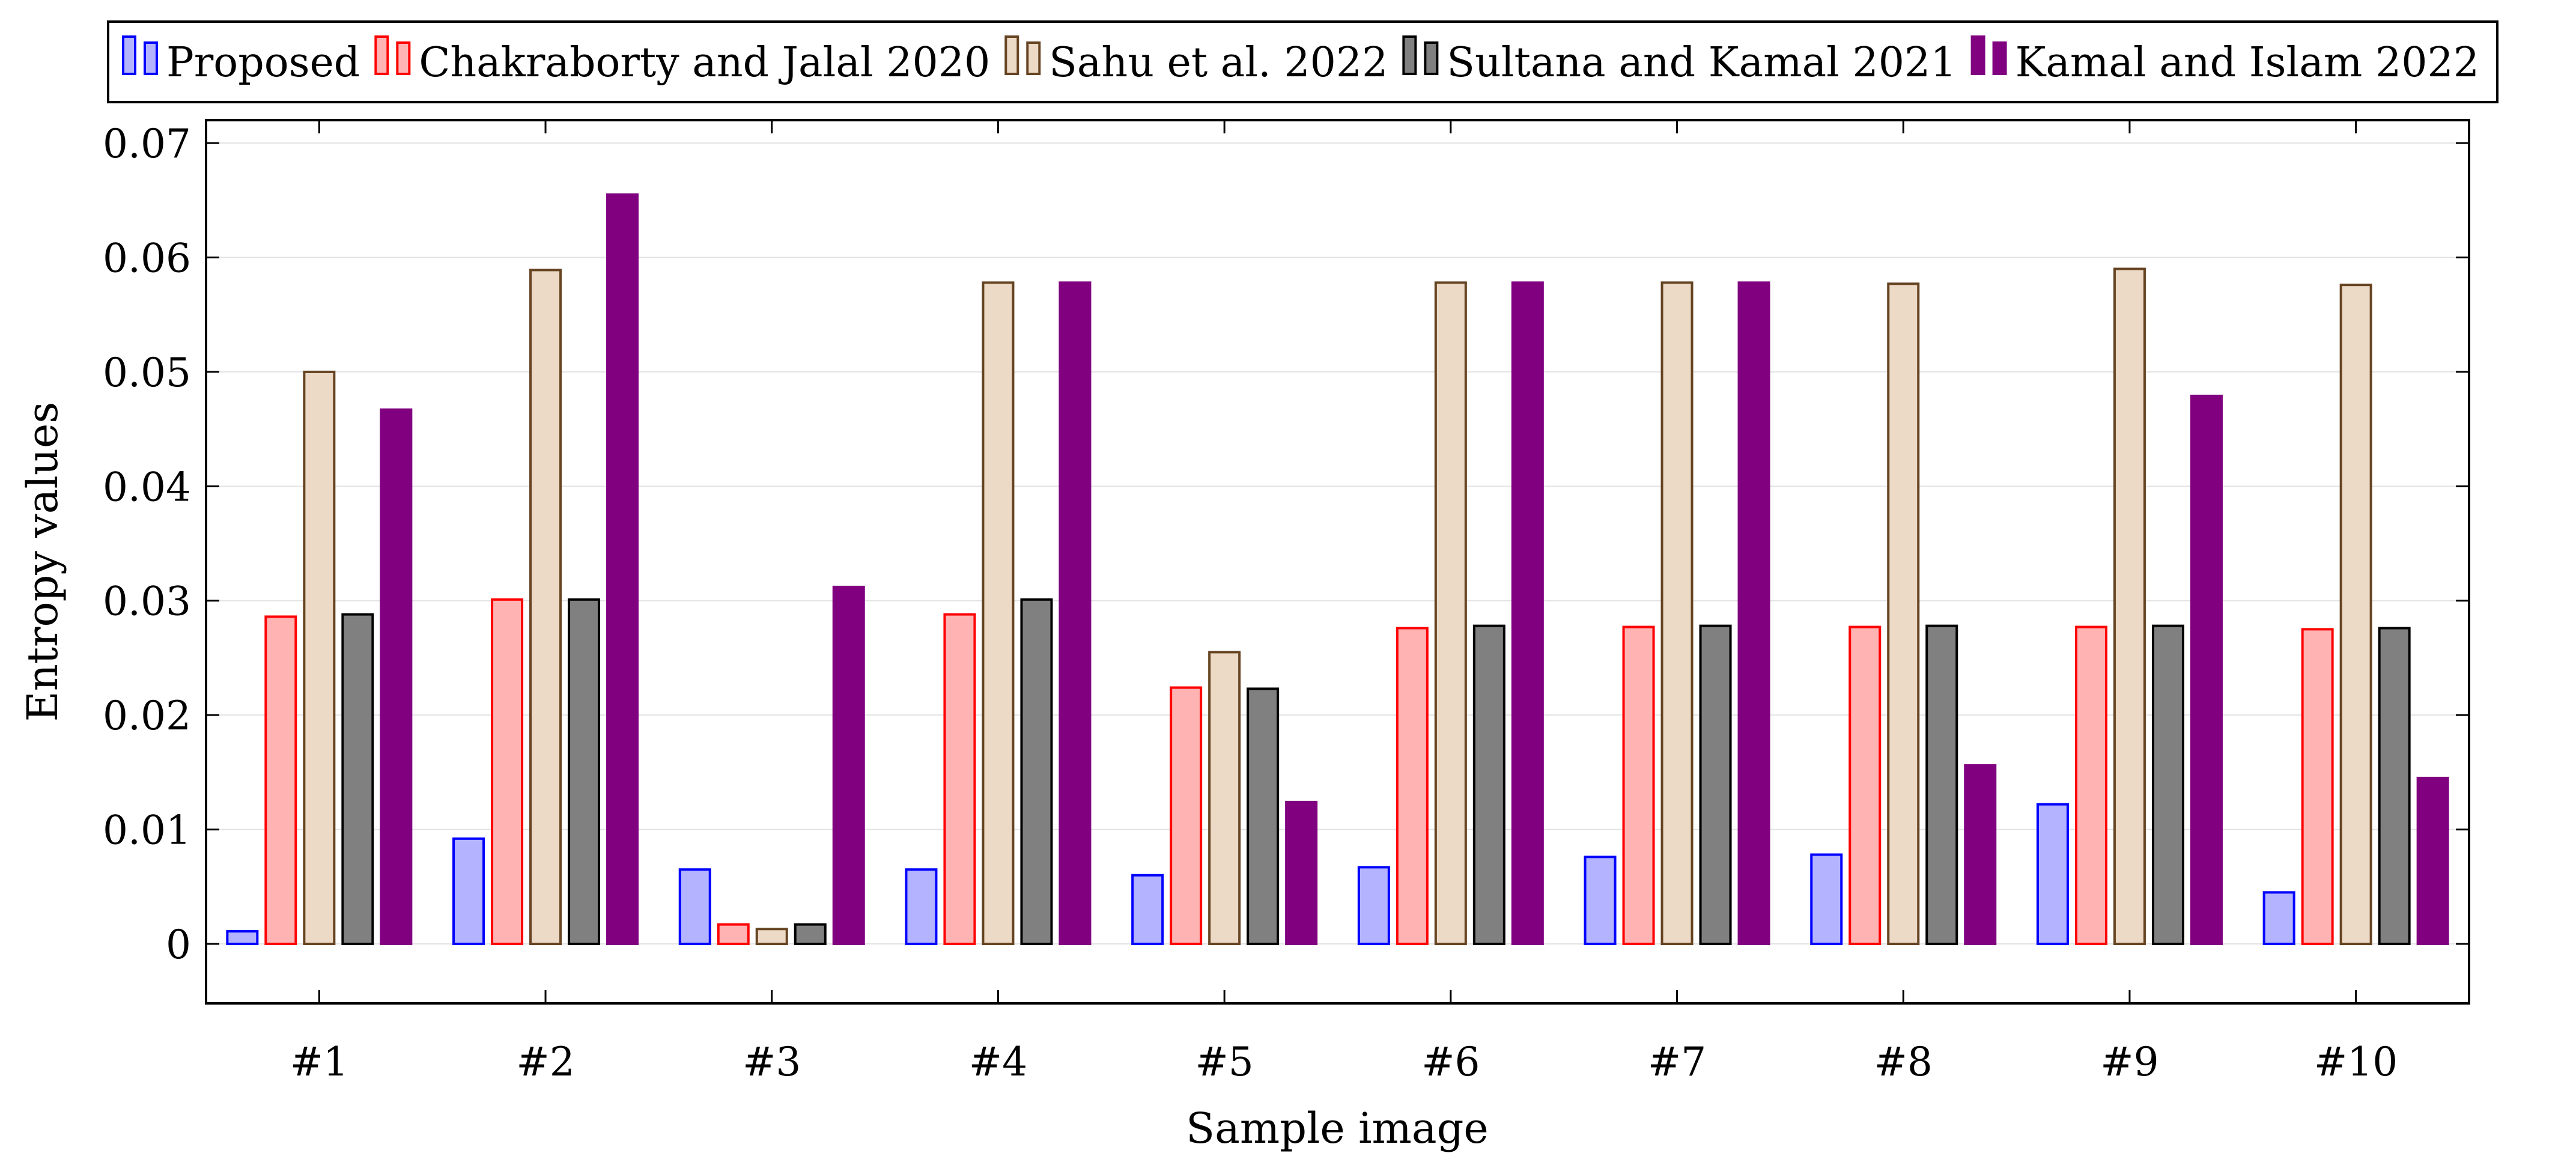 This screenshot has height=1165, width=2576. I want to click on x-tick-label: #6, so click(1450, 1062).